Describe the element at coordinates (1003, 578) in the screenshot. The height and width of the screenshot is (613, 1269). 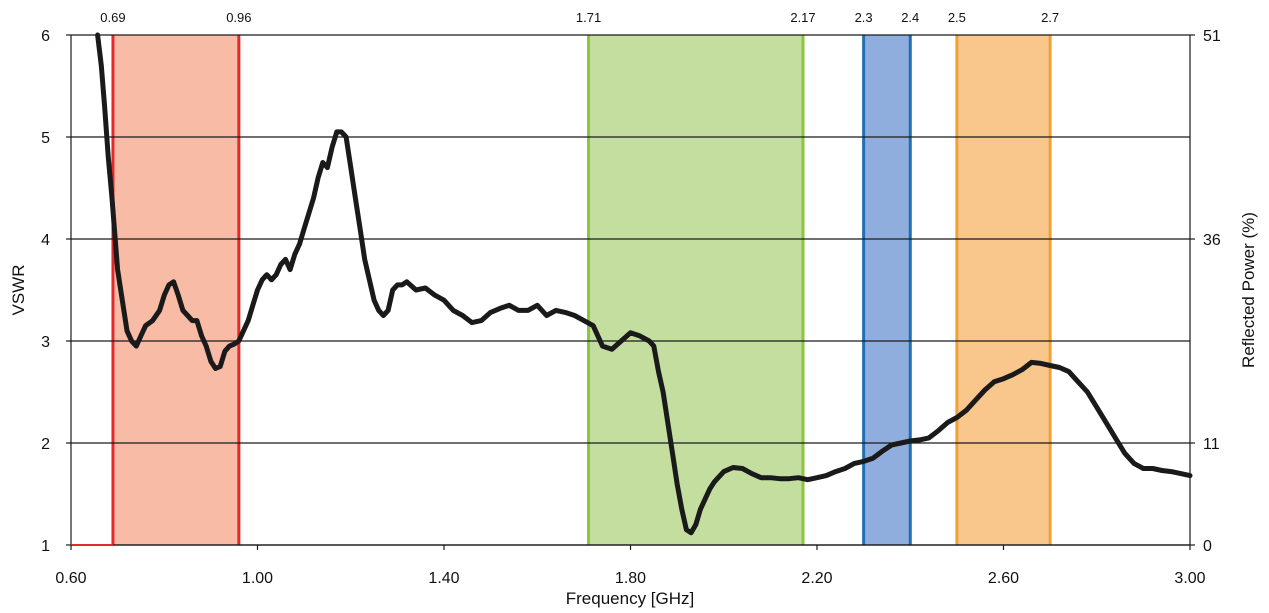
I see `x-tick-label-2.60: 2.60` at that location.